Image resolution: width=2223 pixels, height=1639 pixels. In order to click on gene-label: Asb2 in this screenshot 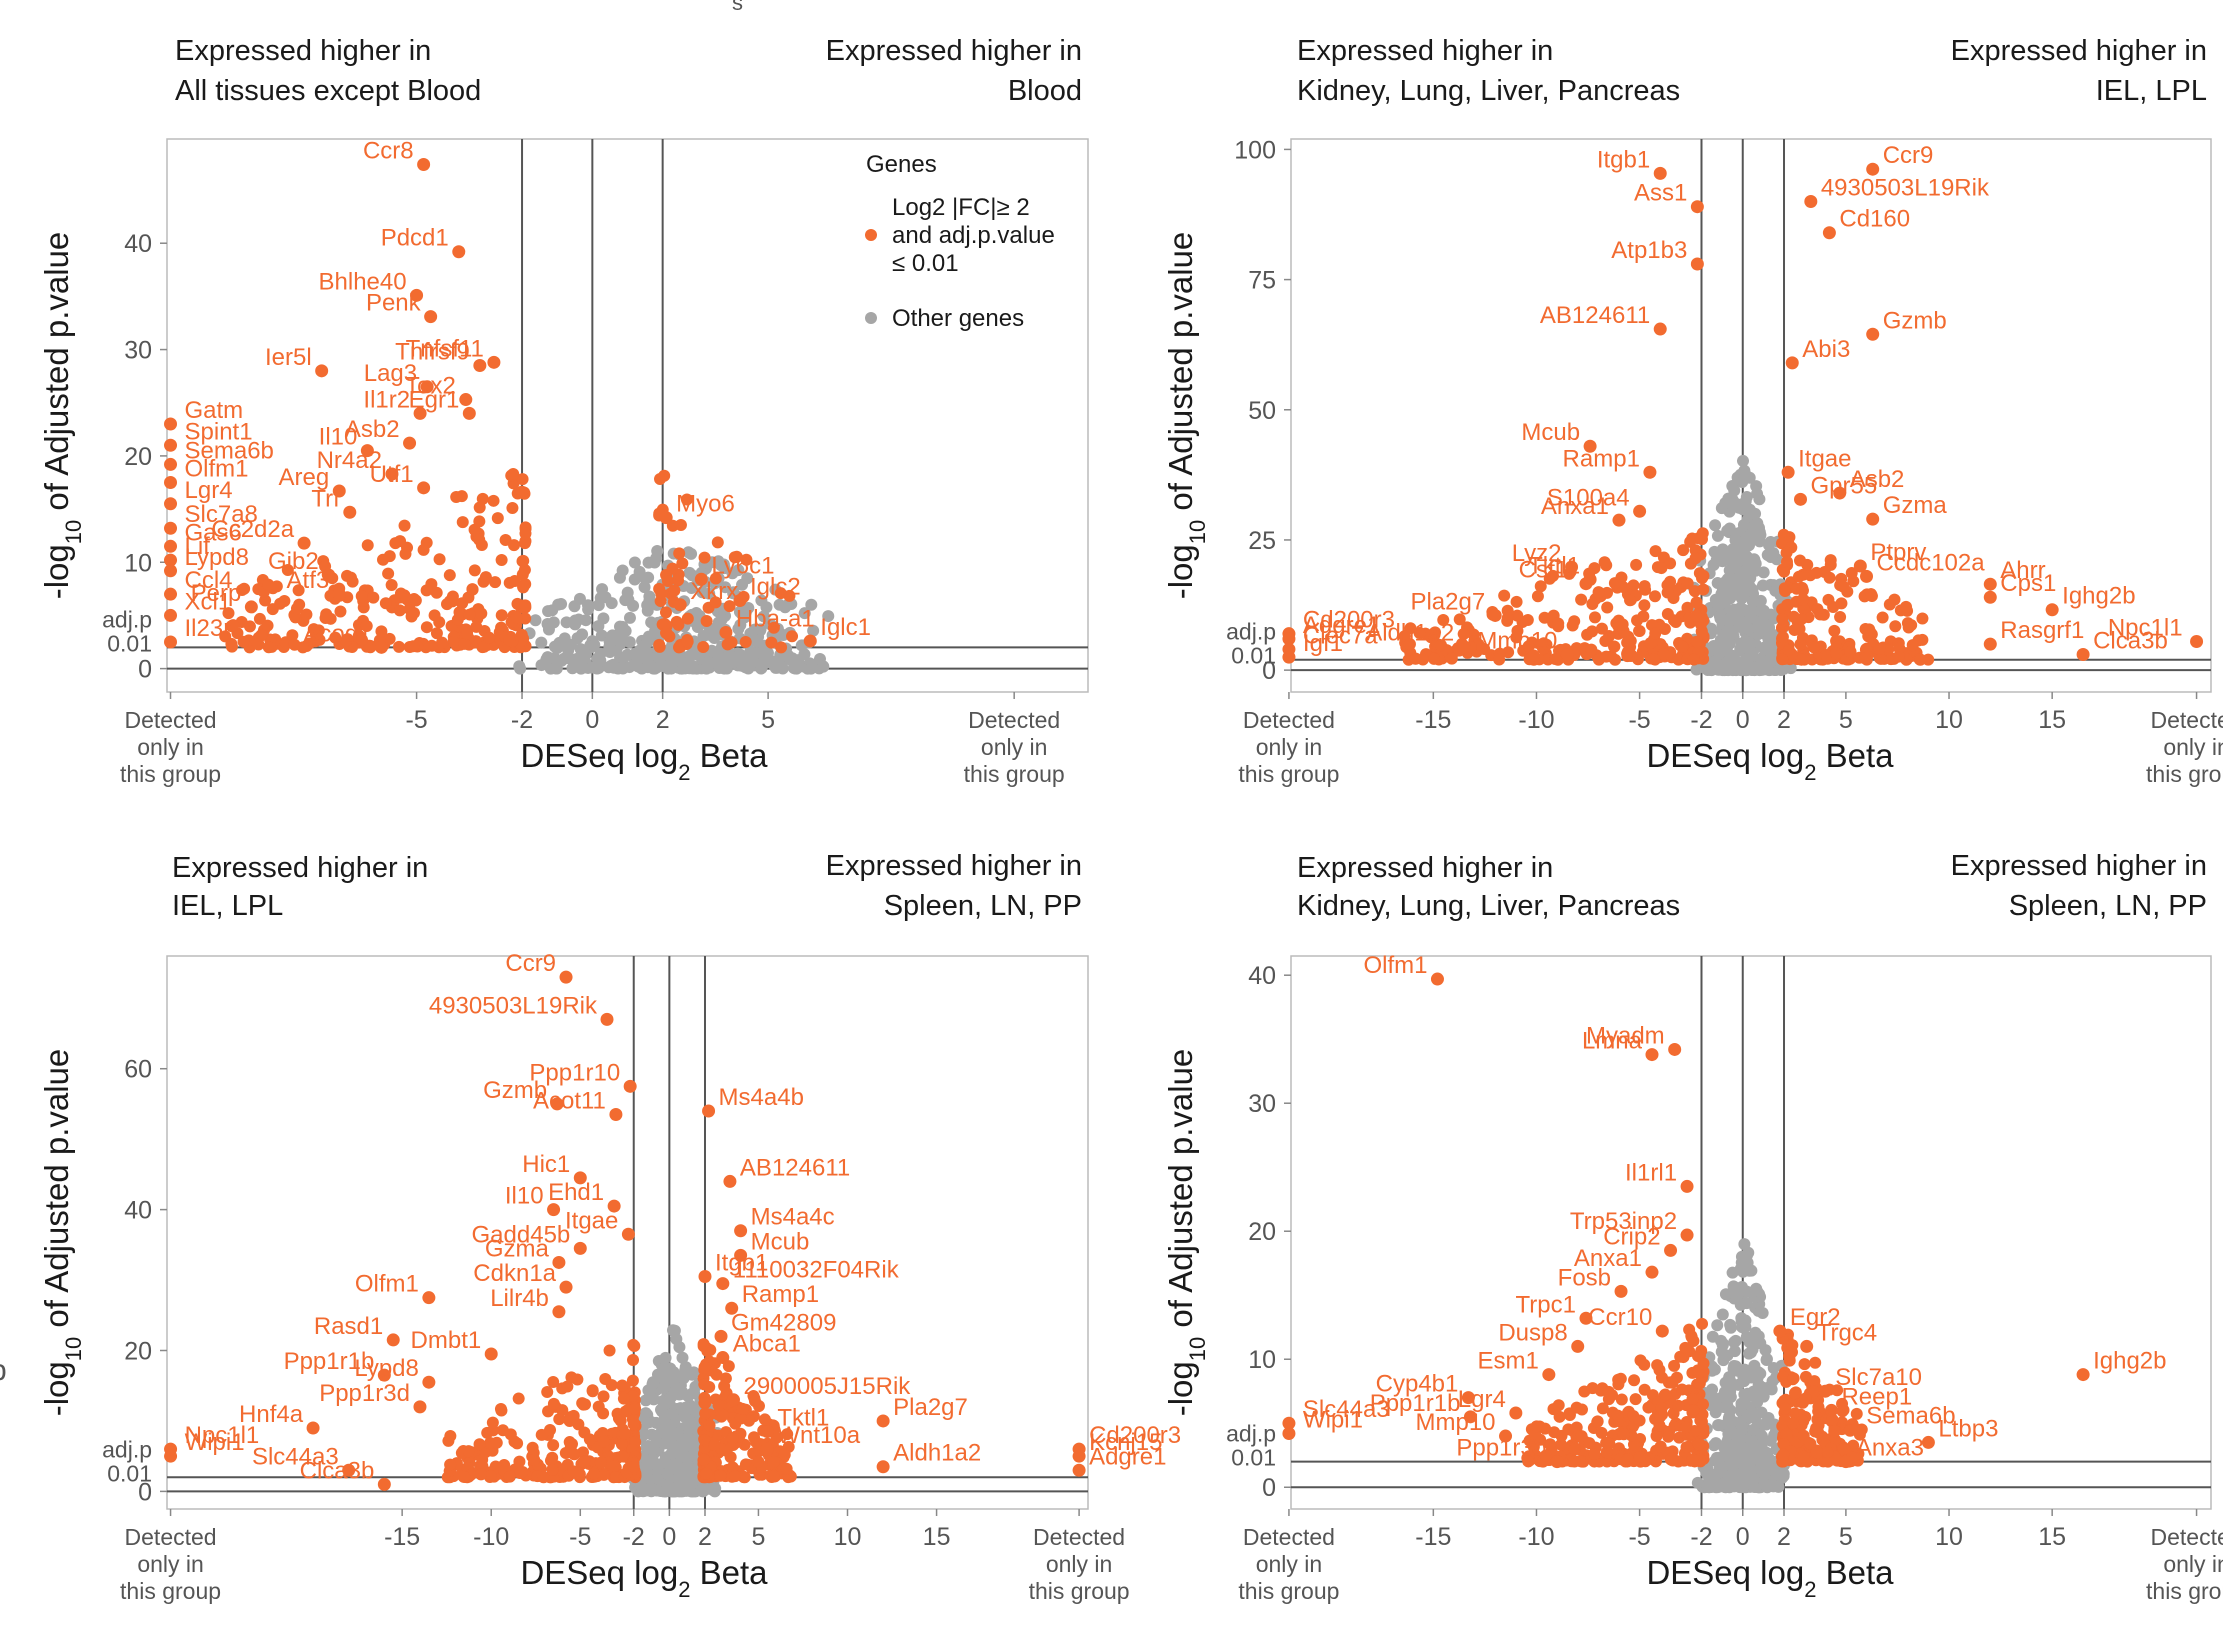, I will do `click(1877, 479)`.